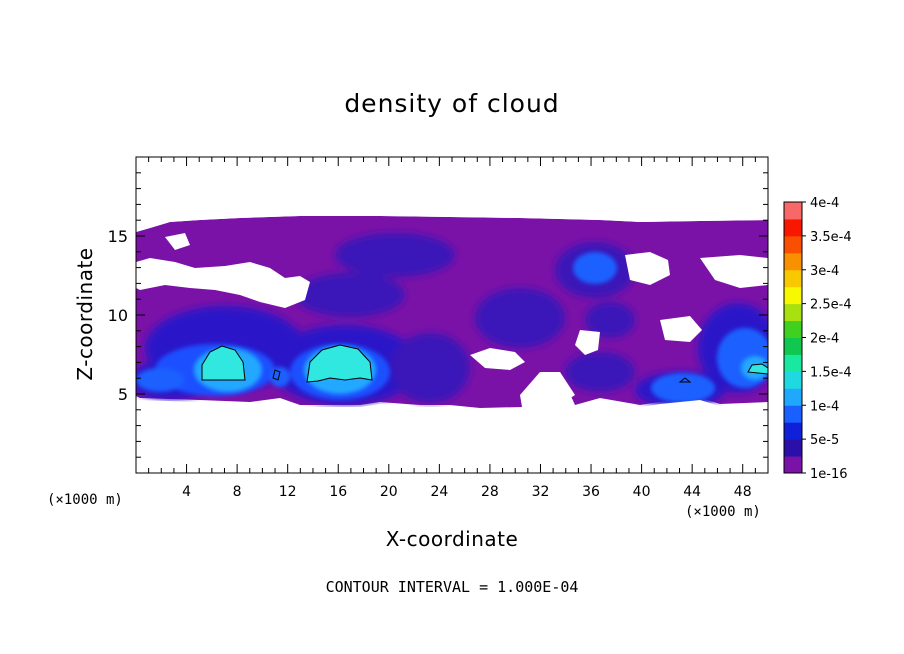  Describe the element at coordinates (692, 492) in the screenshot. I see `x-tick-label: 44` at that location.